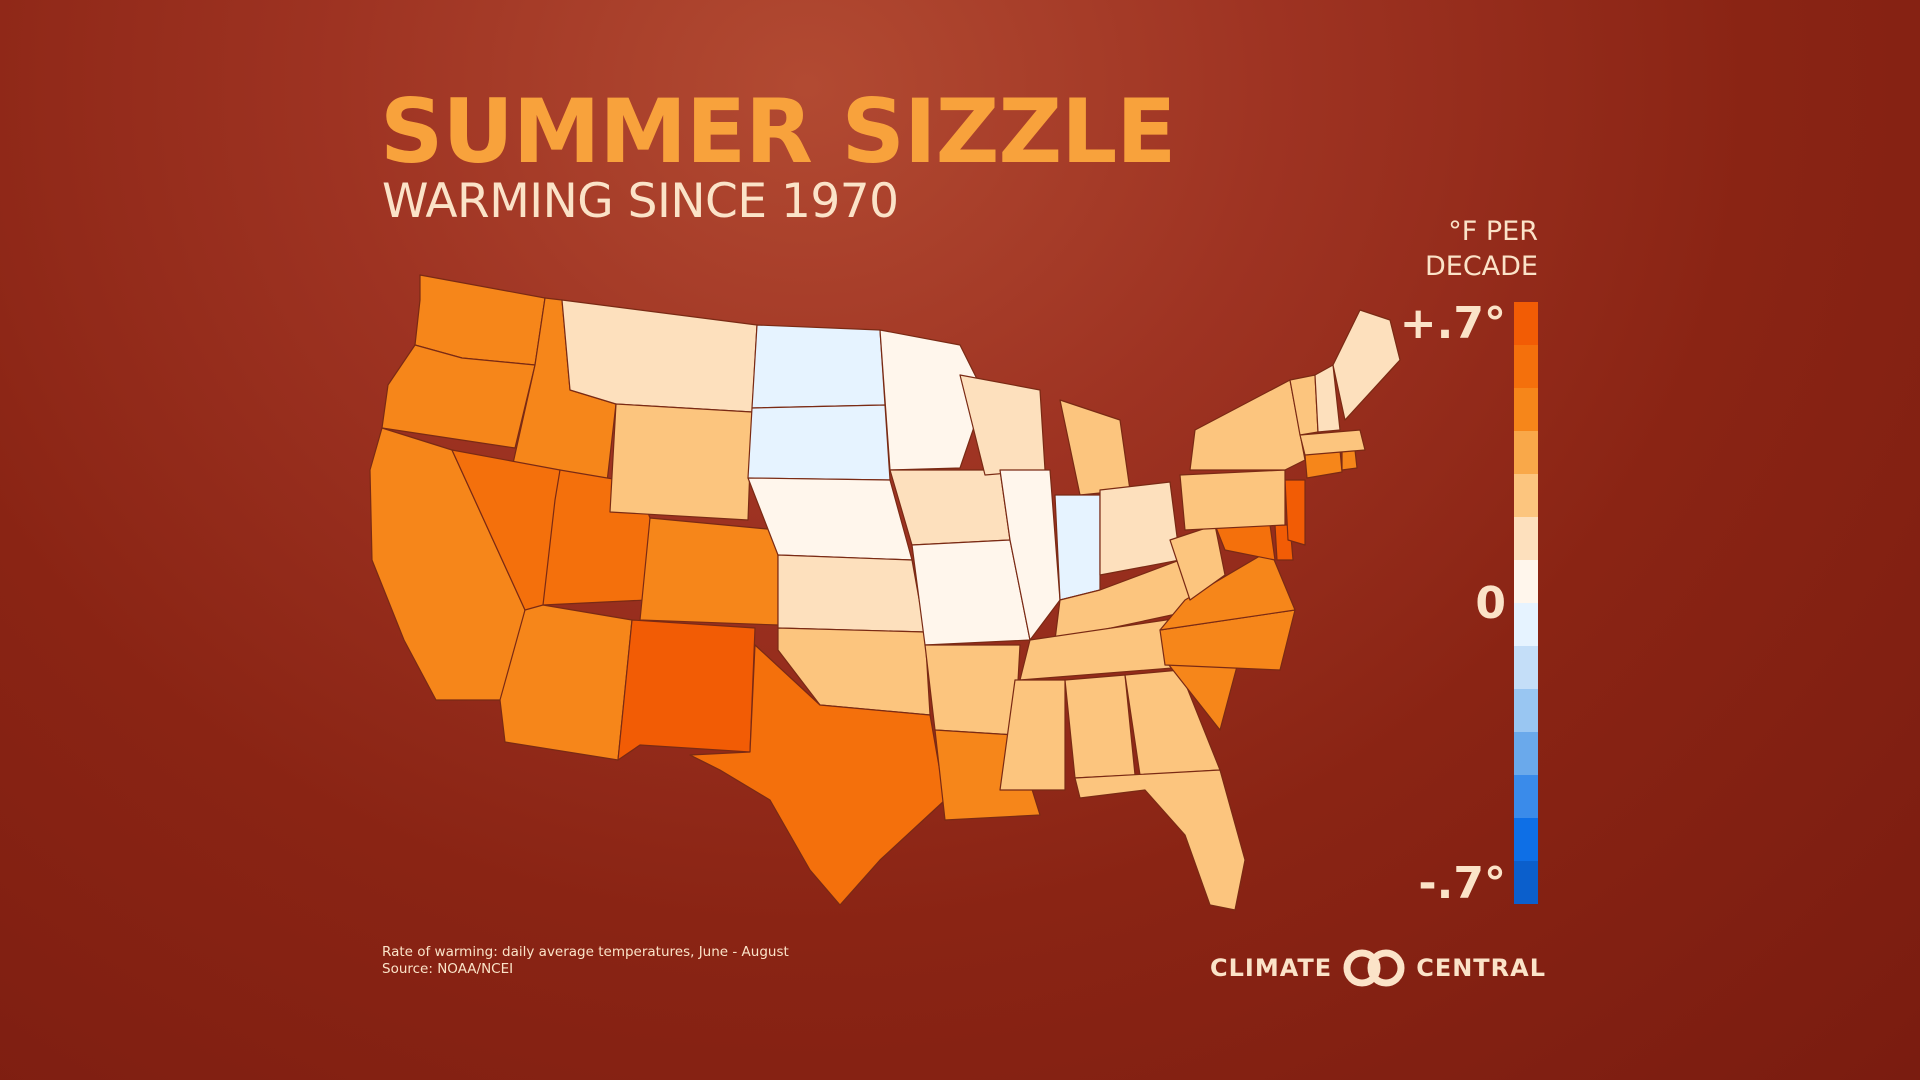  What do you see at coordinates (817, 775) in the screenshot?
I see `state-tx` at bounding box center [817, 775].